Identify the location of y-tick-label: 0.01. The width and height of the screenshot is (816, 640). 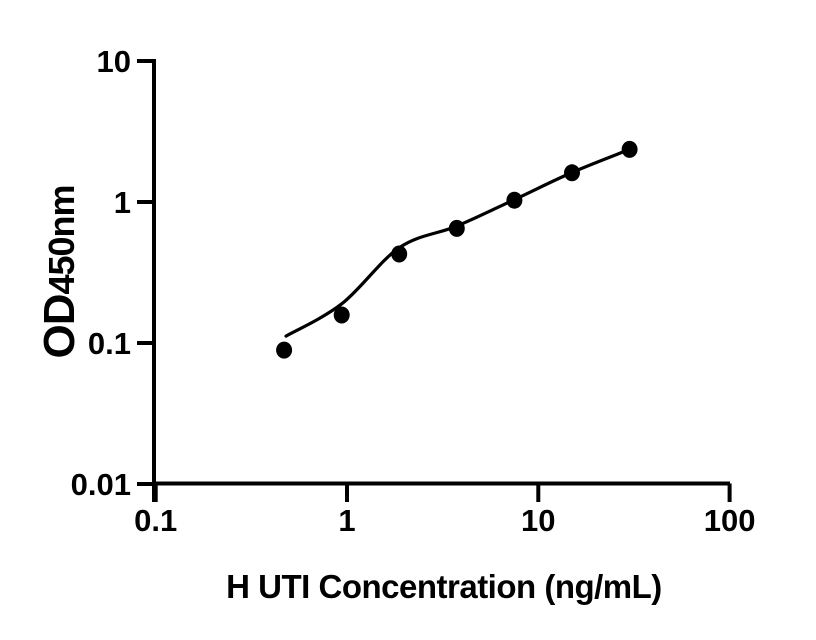
(101, 484).